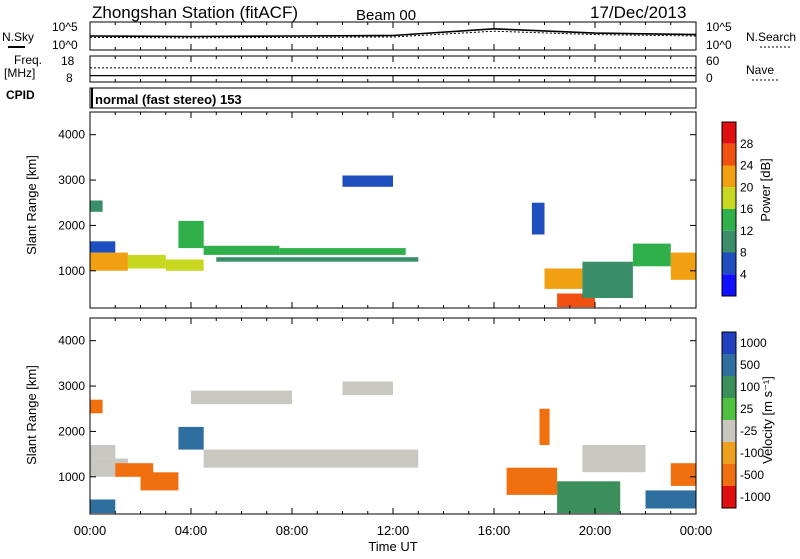 Image resolution: width=800 pixels, height=559 pixels. Describe the element at coordinates (71, 477) in the screenshot. I see `velocity-ytick-label: 1000` at that location.